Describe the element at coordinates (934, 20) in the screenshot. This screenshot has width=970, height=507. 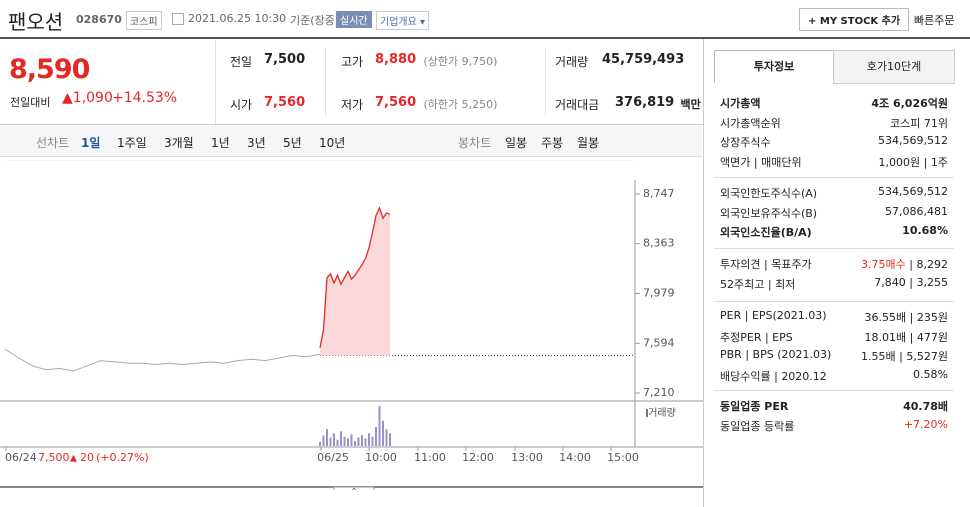
I see `quick-order: 빠른주문` at that location.